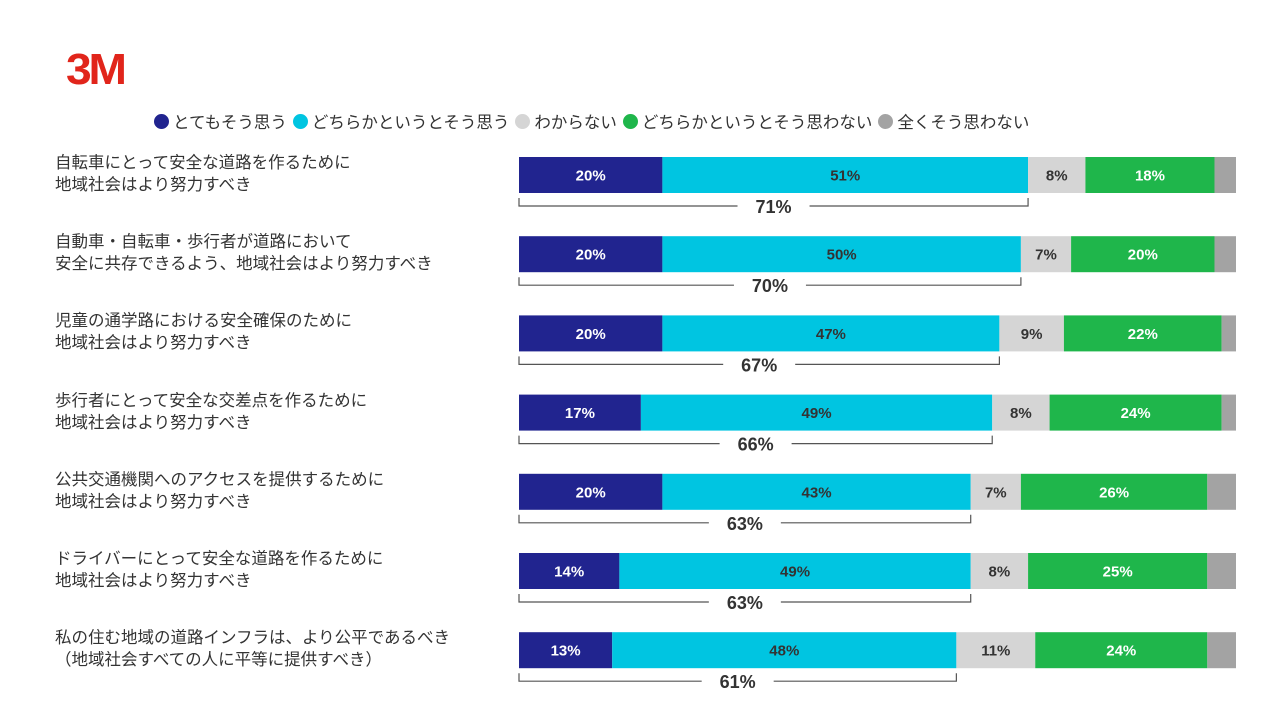 The width and height of the screenshot is (1280, 720). What do you see at coordinates (203, 321) in the screenshot?
I see `row-label-line1: 児童の通学路における安全確保のために` at bounding box center [203, 321].